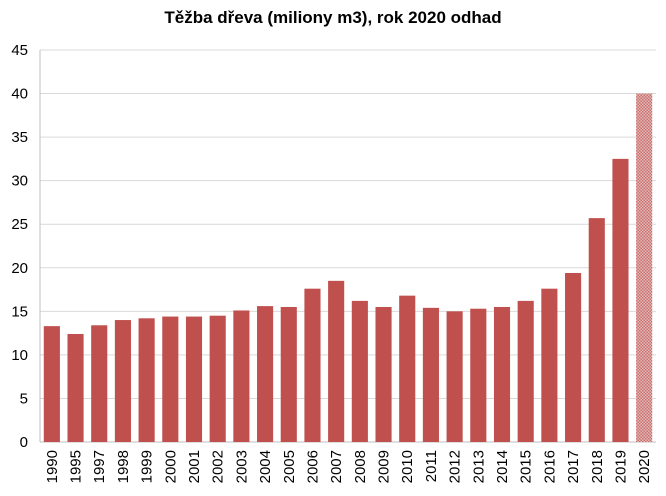  Describe the element at coordinates (407, 368) in the screenshot. I see `bar-2010` at that location.